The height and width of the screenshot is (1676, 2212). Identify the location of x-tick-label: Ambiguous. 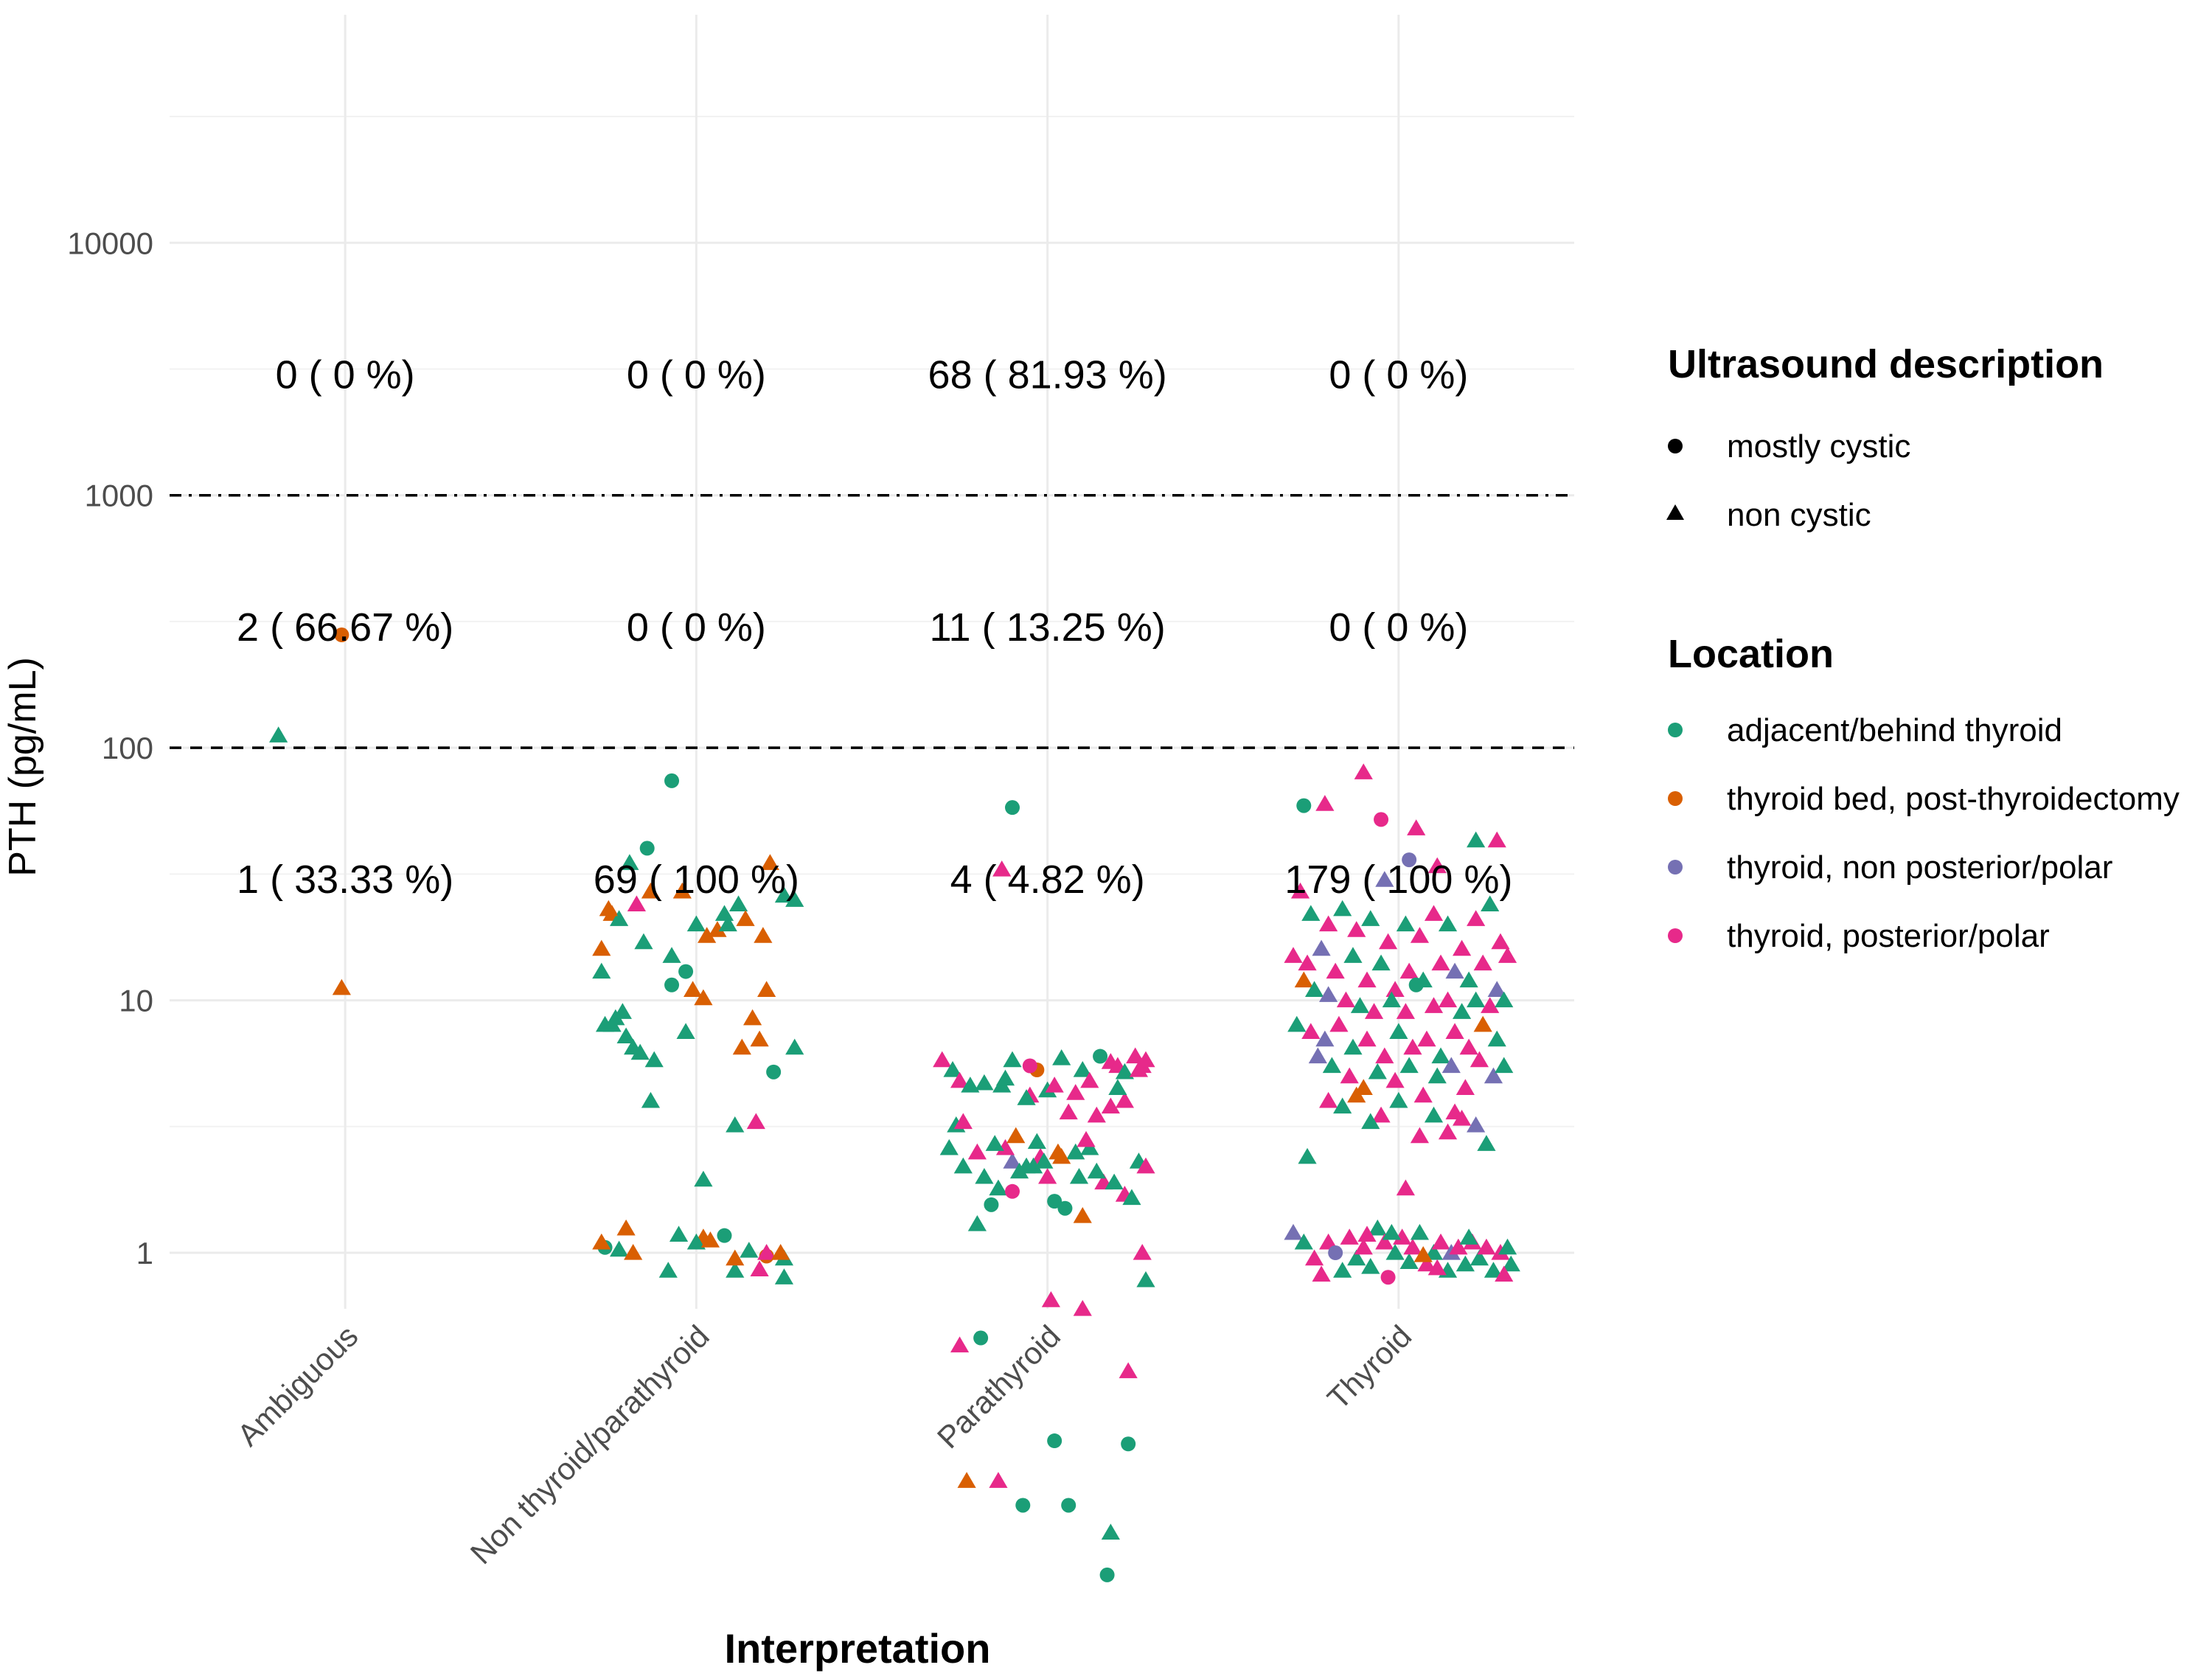
(298, 1385).